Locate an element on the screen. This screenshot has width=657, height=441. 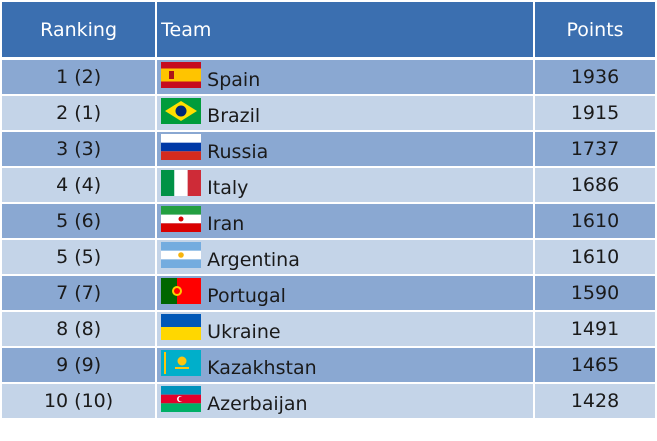
team-cell: Ukraine is located at coordinates (345, 329).